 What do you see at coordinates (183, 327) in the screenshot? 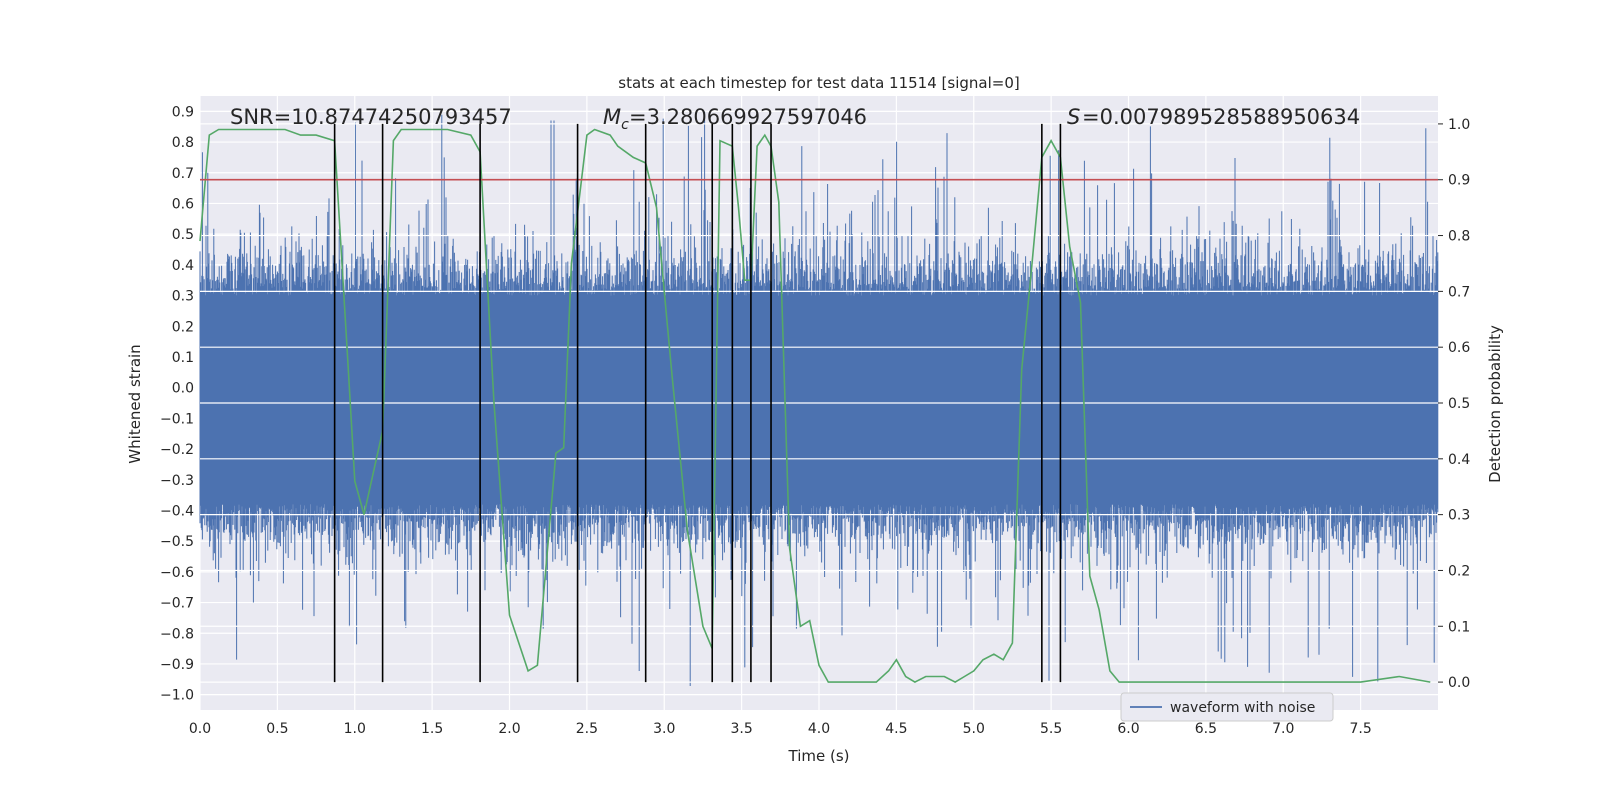
I see `y-tick-label-left: 0.2` at bounding box center [183, 327].